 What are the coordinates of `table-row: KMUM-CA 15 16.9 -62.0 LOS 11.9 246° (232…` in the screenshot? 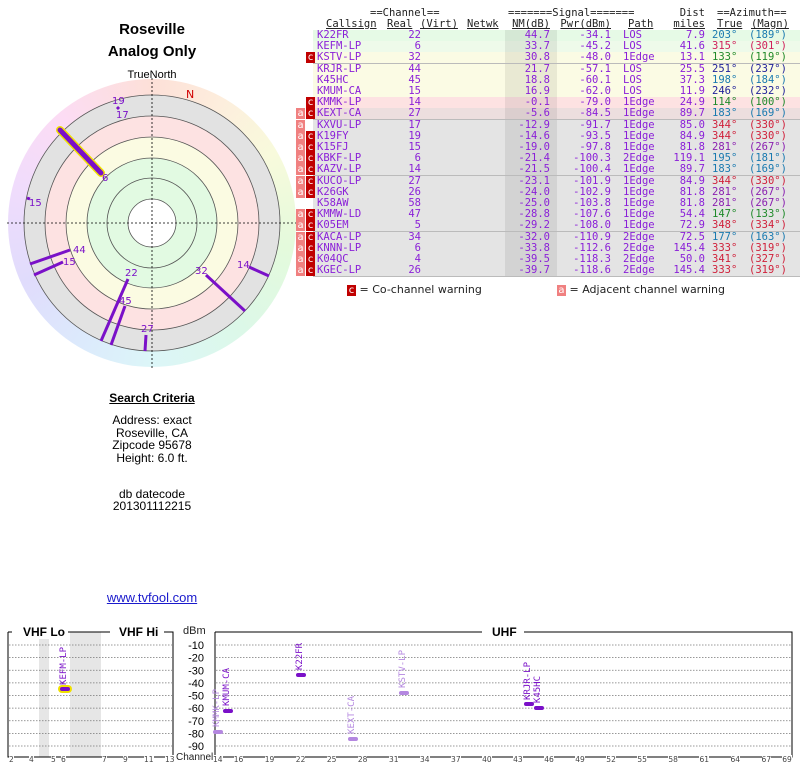 It's located at (556, 92).